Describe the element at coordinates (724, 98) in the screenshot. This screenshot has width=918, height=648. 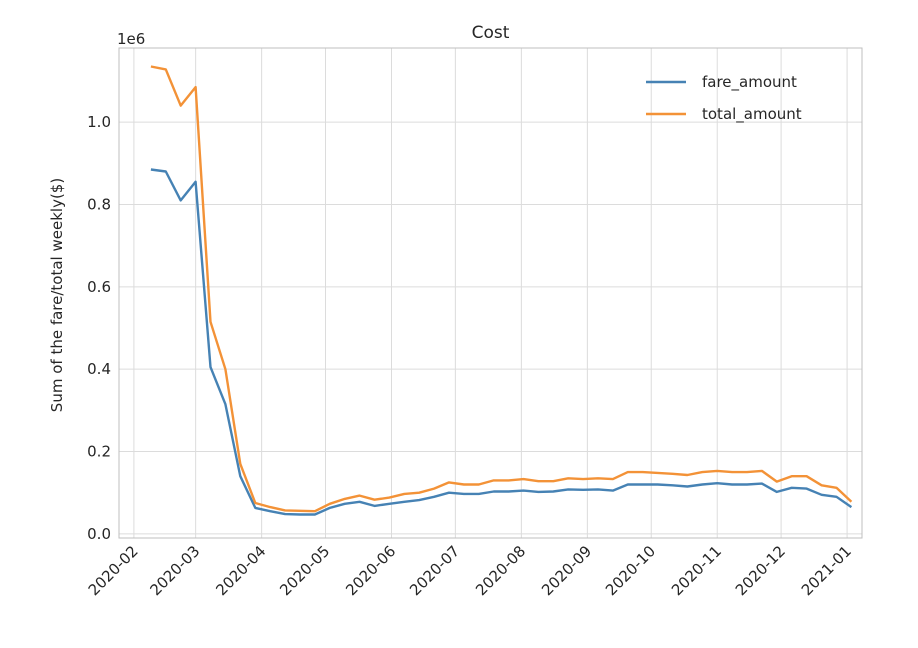
I see `legend: fare_amount total_amount` at that location.